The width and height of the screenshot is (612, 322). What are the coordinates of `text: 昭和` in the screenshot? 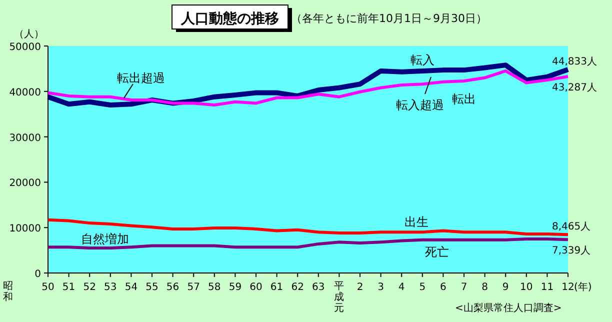 It's located at (8, 292).